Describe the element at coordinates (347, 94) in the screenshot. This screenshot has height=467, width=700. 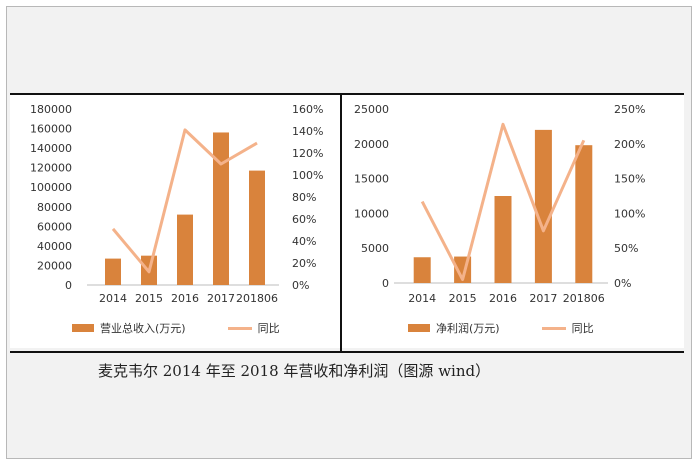
I see `top-rule` at that location.